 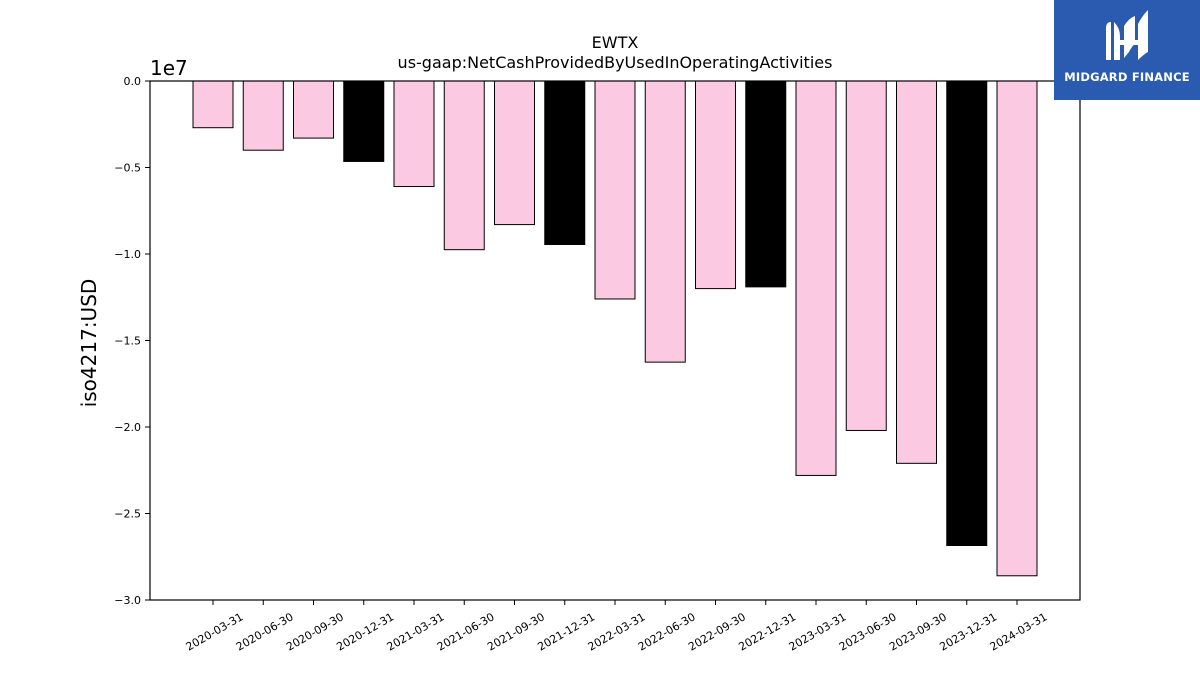 I want to click on y-scale-label: 1e7, so click(x=169, y=68).